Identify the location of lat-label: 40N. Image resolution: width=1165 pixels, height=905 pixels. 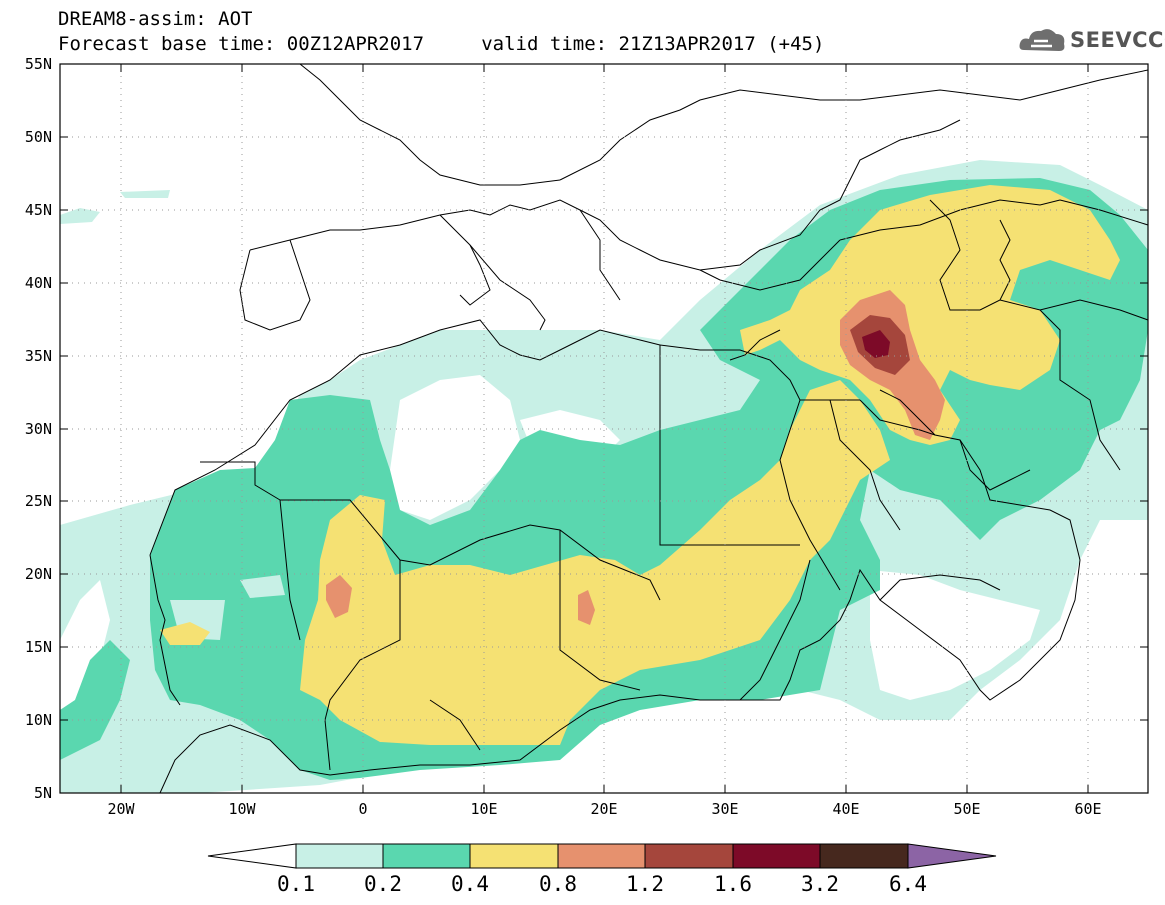
(38, 283).